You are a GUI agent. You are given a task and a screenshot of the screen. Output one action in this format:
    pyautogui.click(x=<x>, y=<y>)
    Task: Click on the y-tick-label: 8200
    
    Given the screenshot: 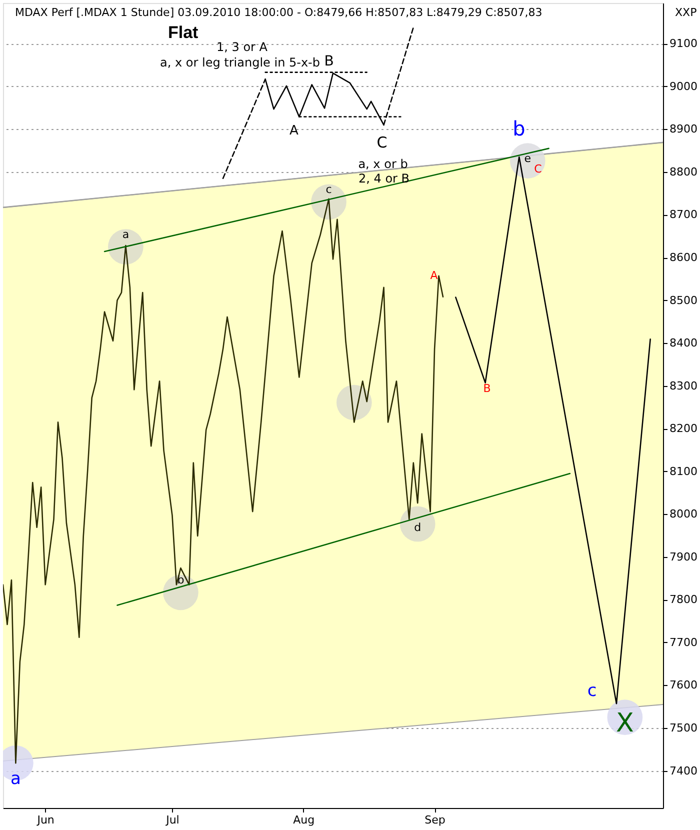 What is the action you would take?
    pyautogui.click(x=684, y=429)
    